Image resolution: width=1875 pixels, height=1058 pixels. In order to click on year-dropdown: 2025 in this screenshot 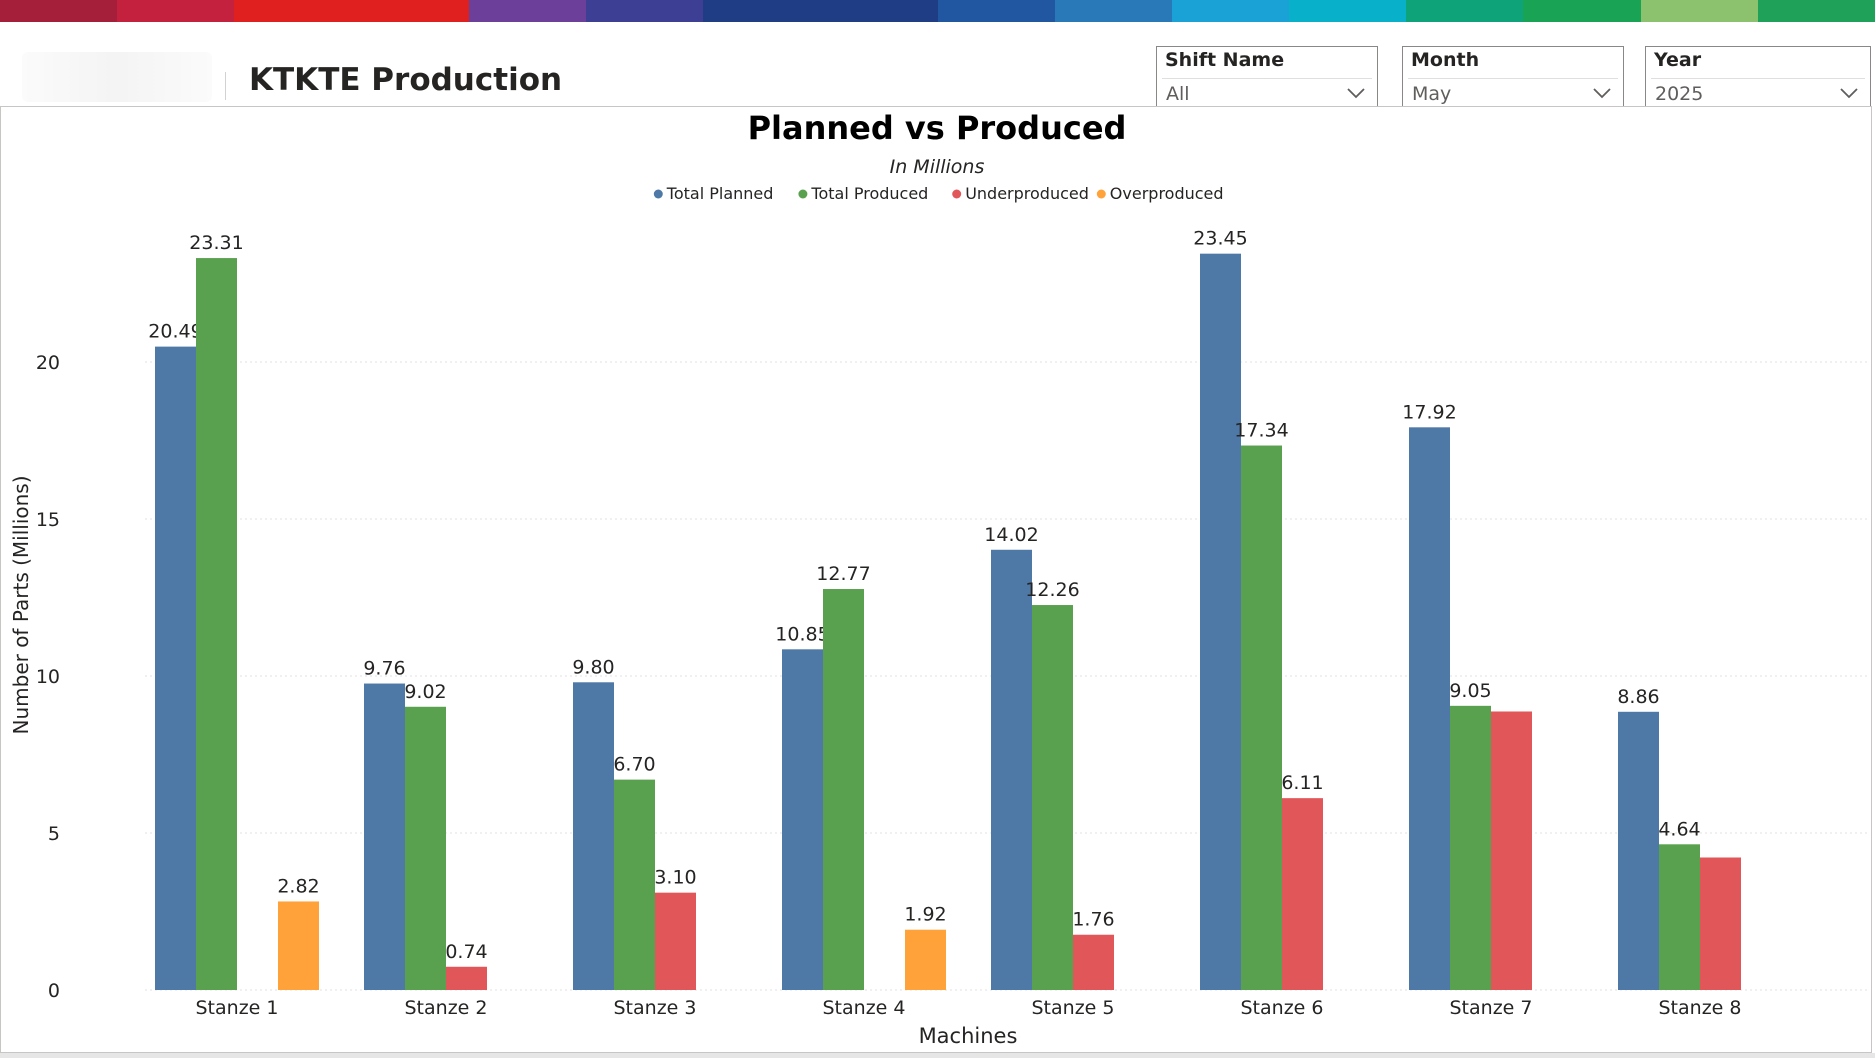, I will do `click(1758, 92)`.